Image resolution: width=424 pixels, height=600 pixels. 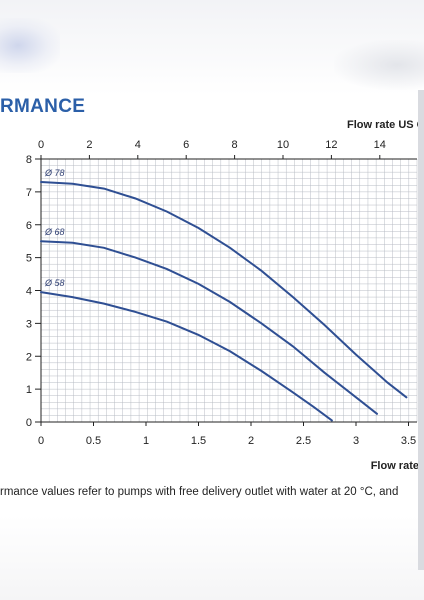 I want to click on x2-tick-label: 4, so click(x=138, y=145).